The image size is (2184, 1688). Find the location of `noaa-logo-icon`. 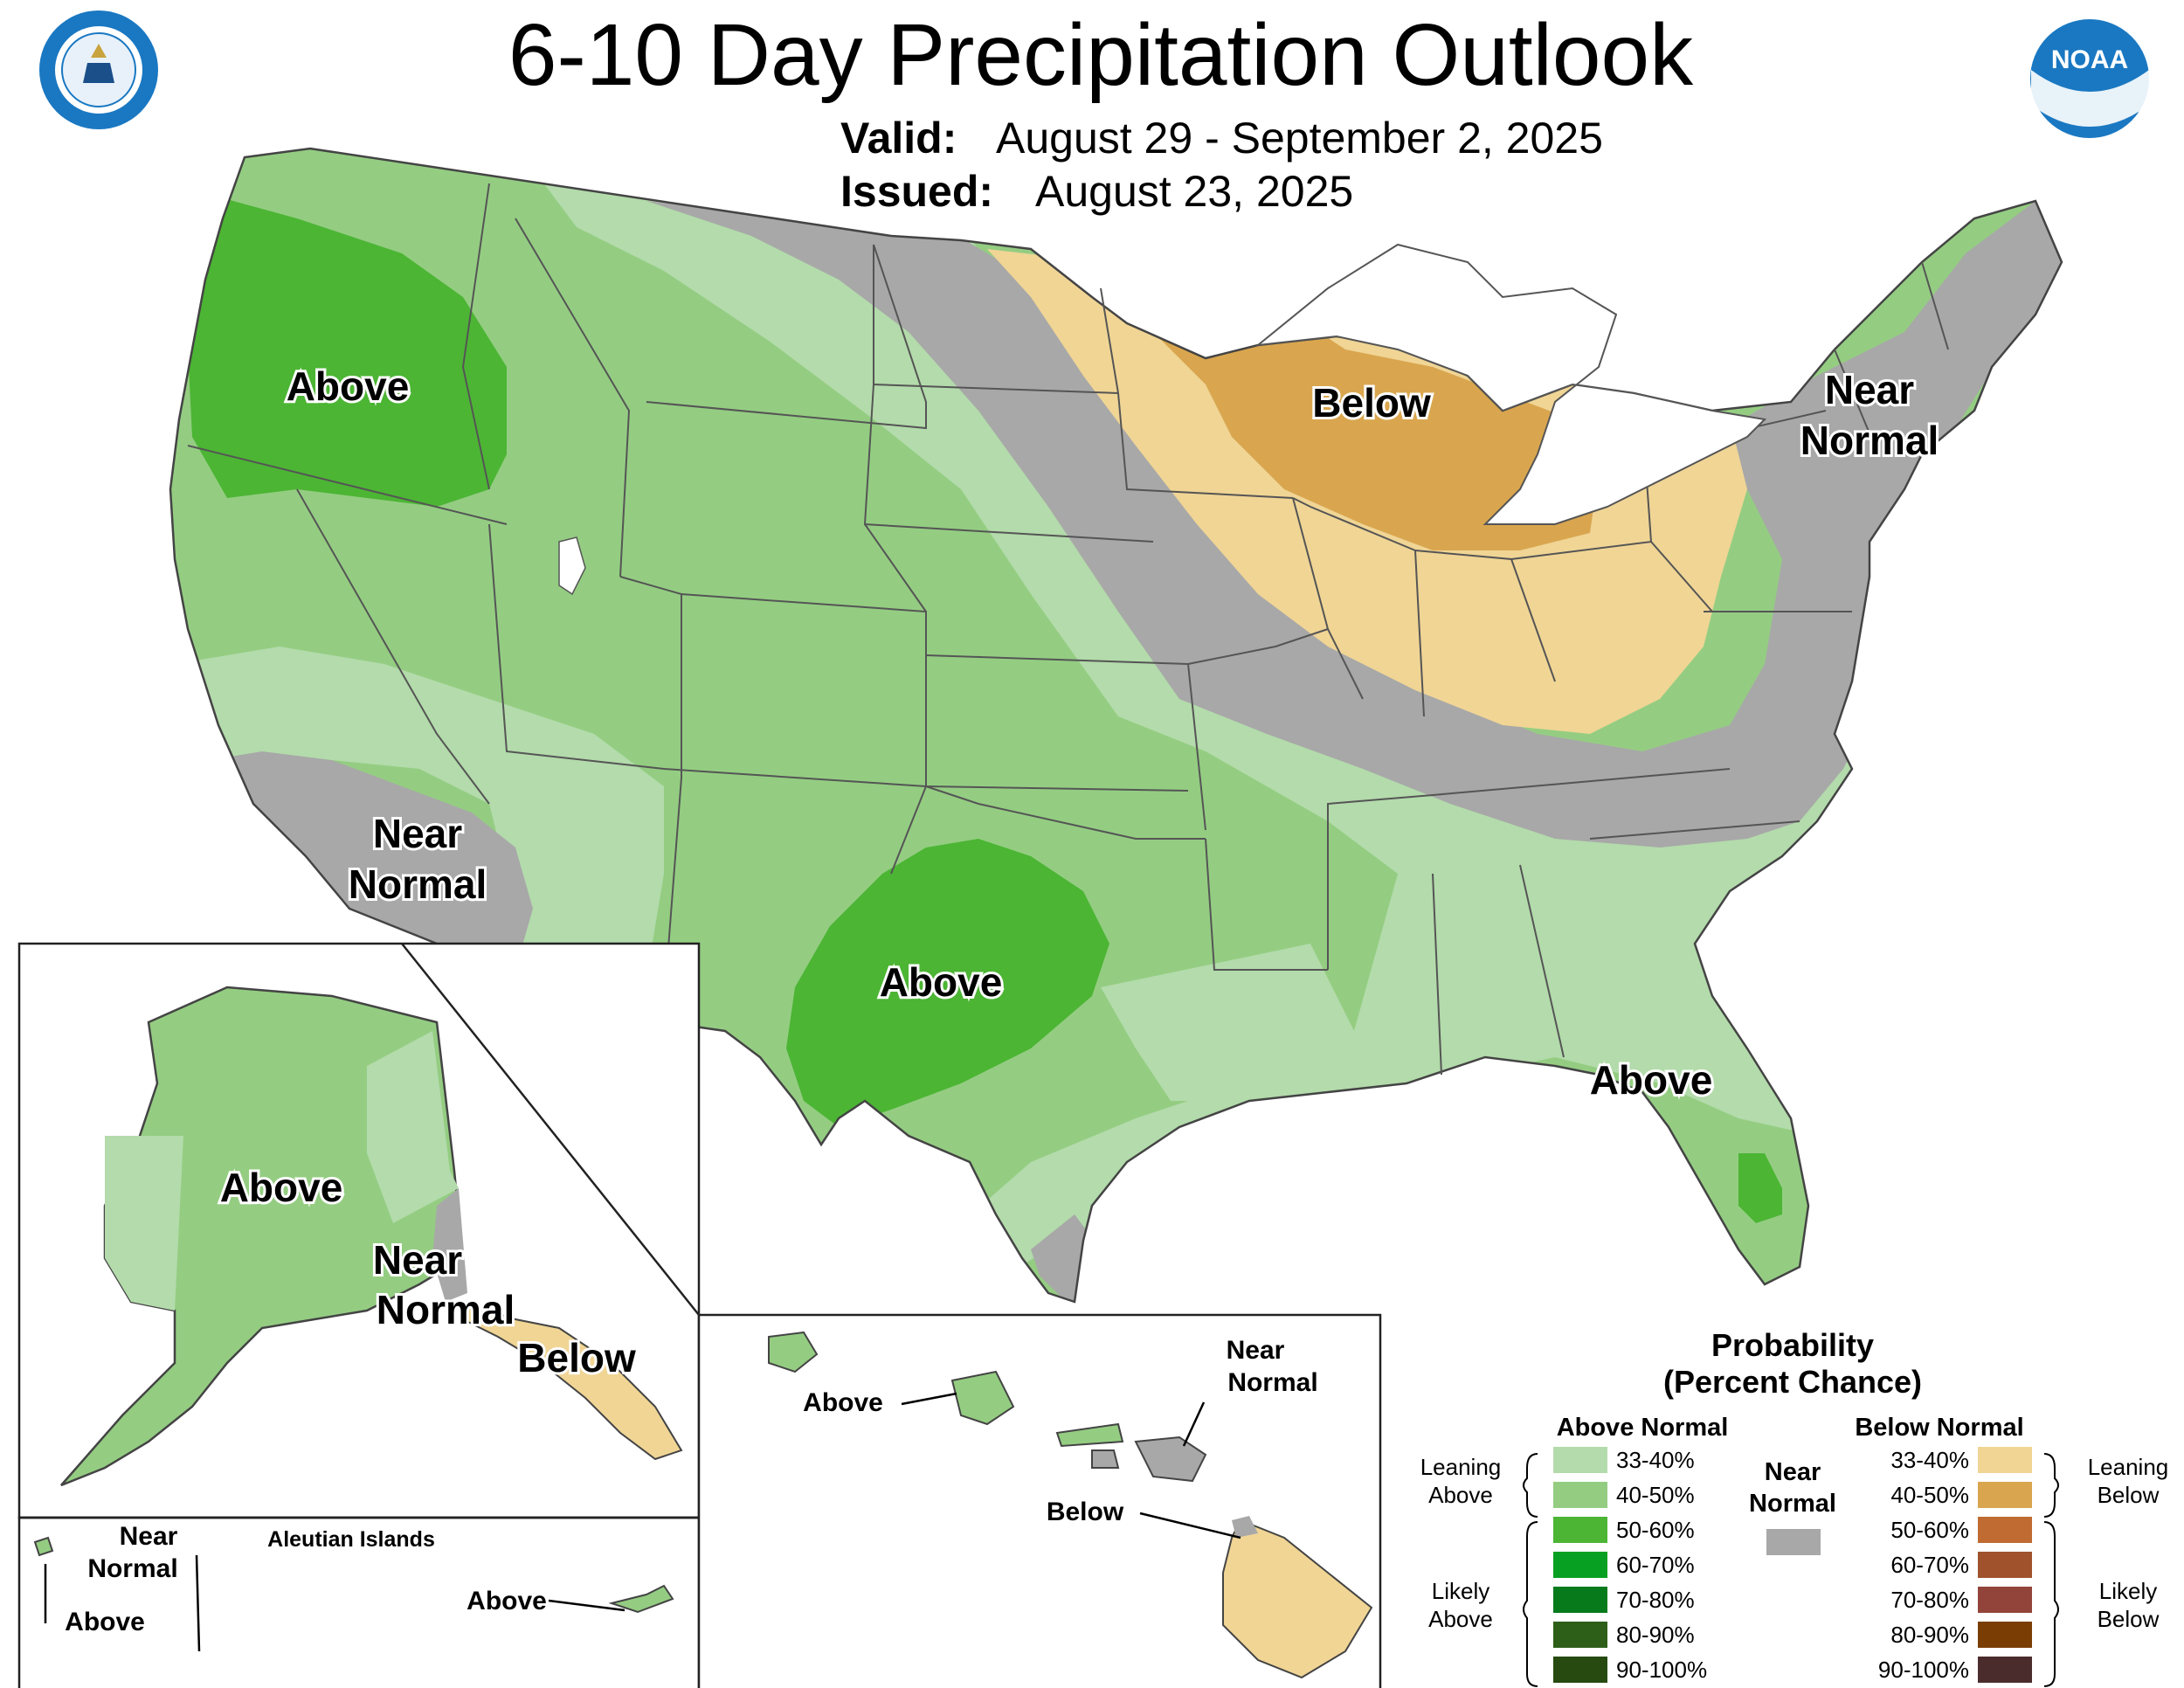

noaa-logo-icon is located at coordinates (2090, 79).